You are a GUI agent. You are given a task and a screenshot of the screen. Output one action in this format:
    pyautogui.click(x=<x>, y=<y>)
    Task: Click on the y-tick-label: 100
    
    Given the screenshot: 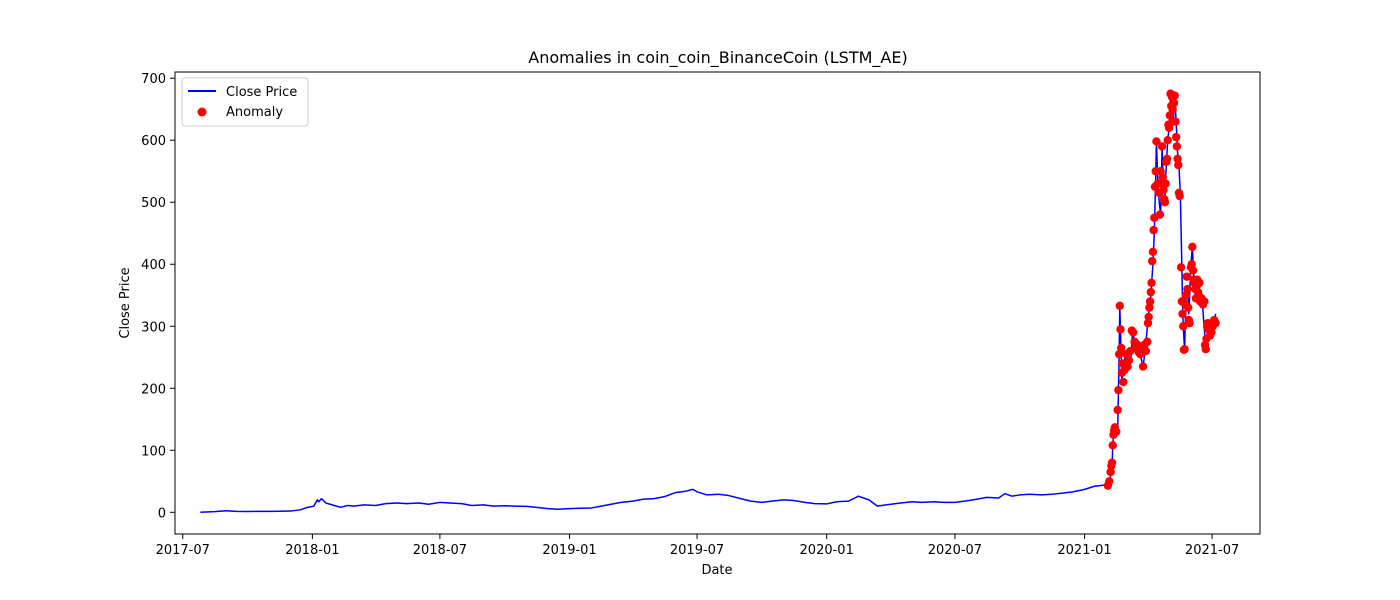 What is the action you would take?
    pyautogui.click(x=153, y=451)
    